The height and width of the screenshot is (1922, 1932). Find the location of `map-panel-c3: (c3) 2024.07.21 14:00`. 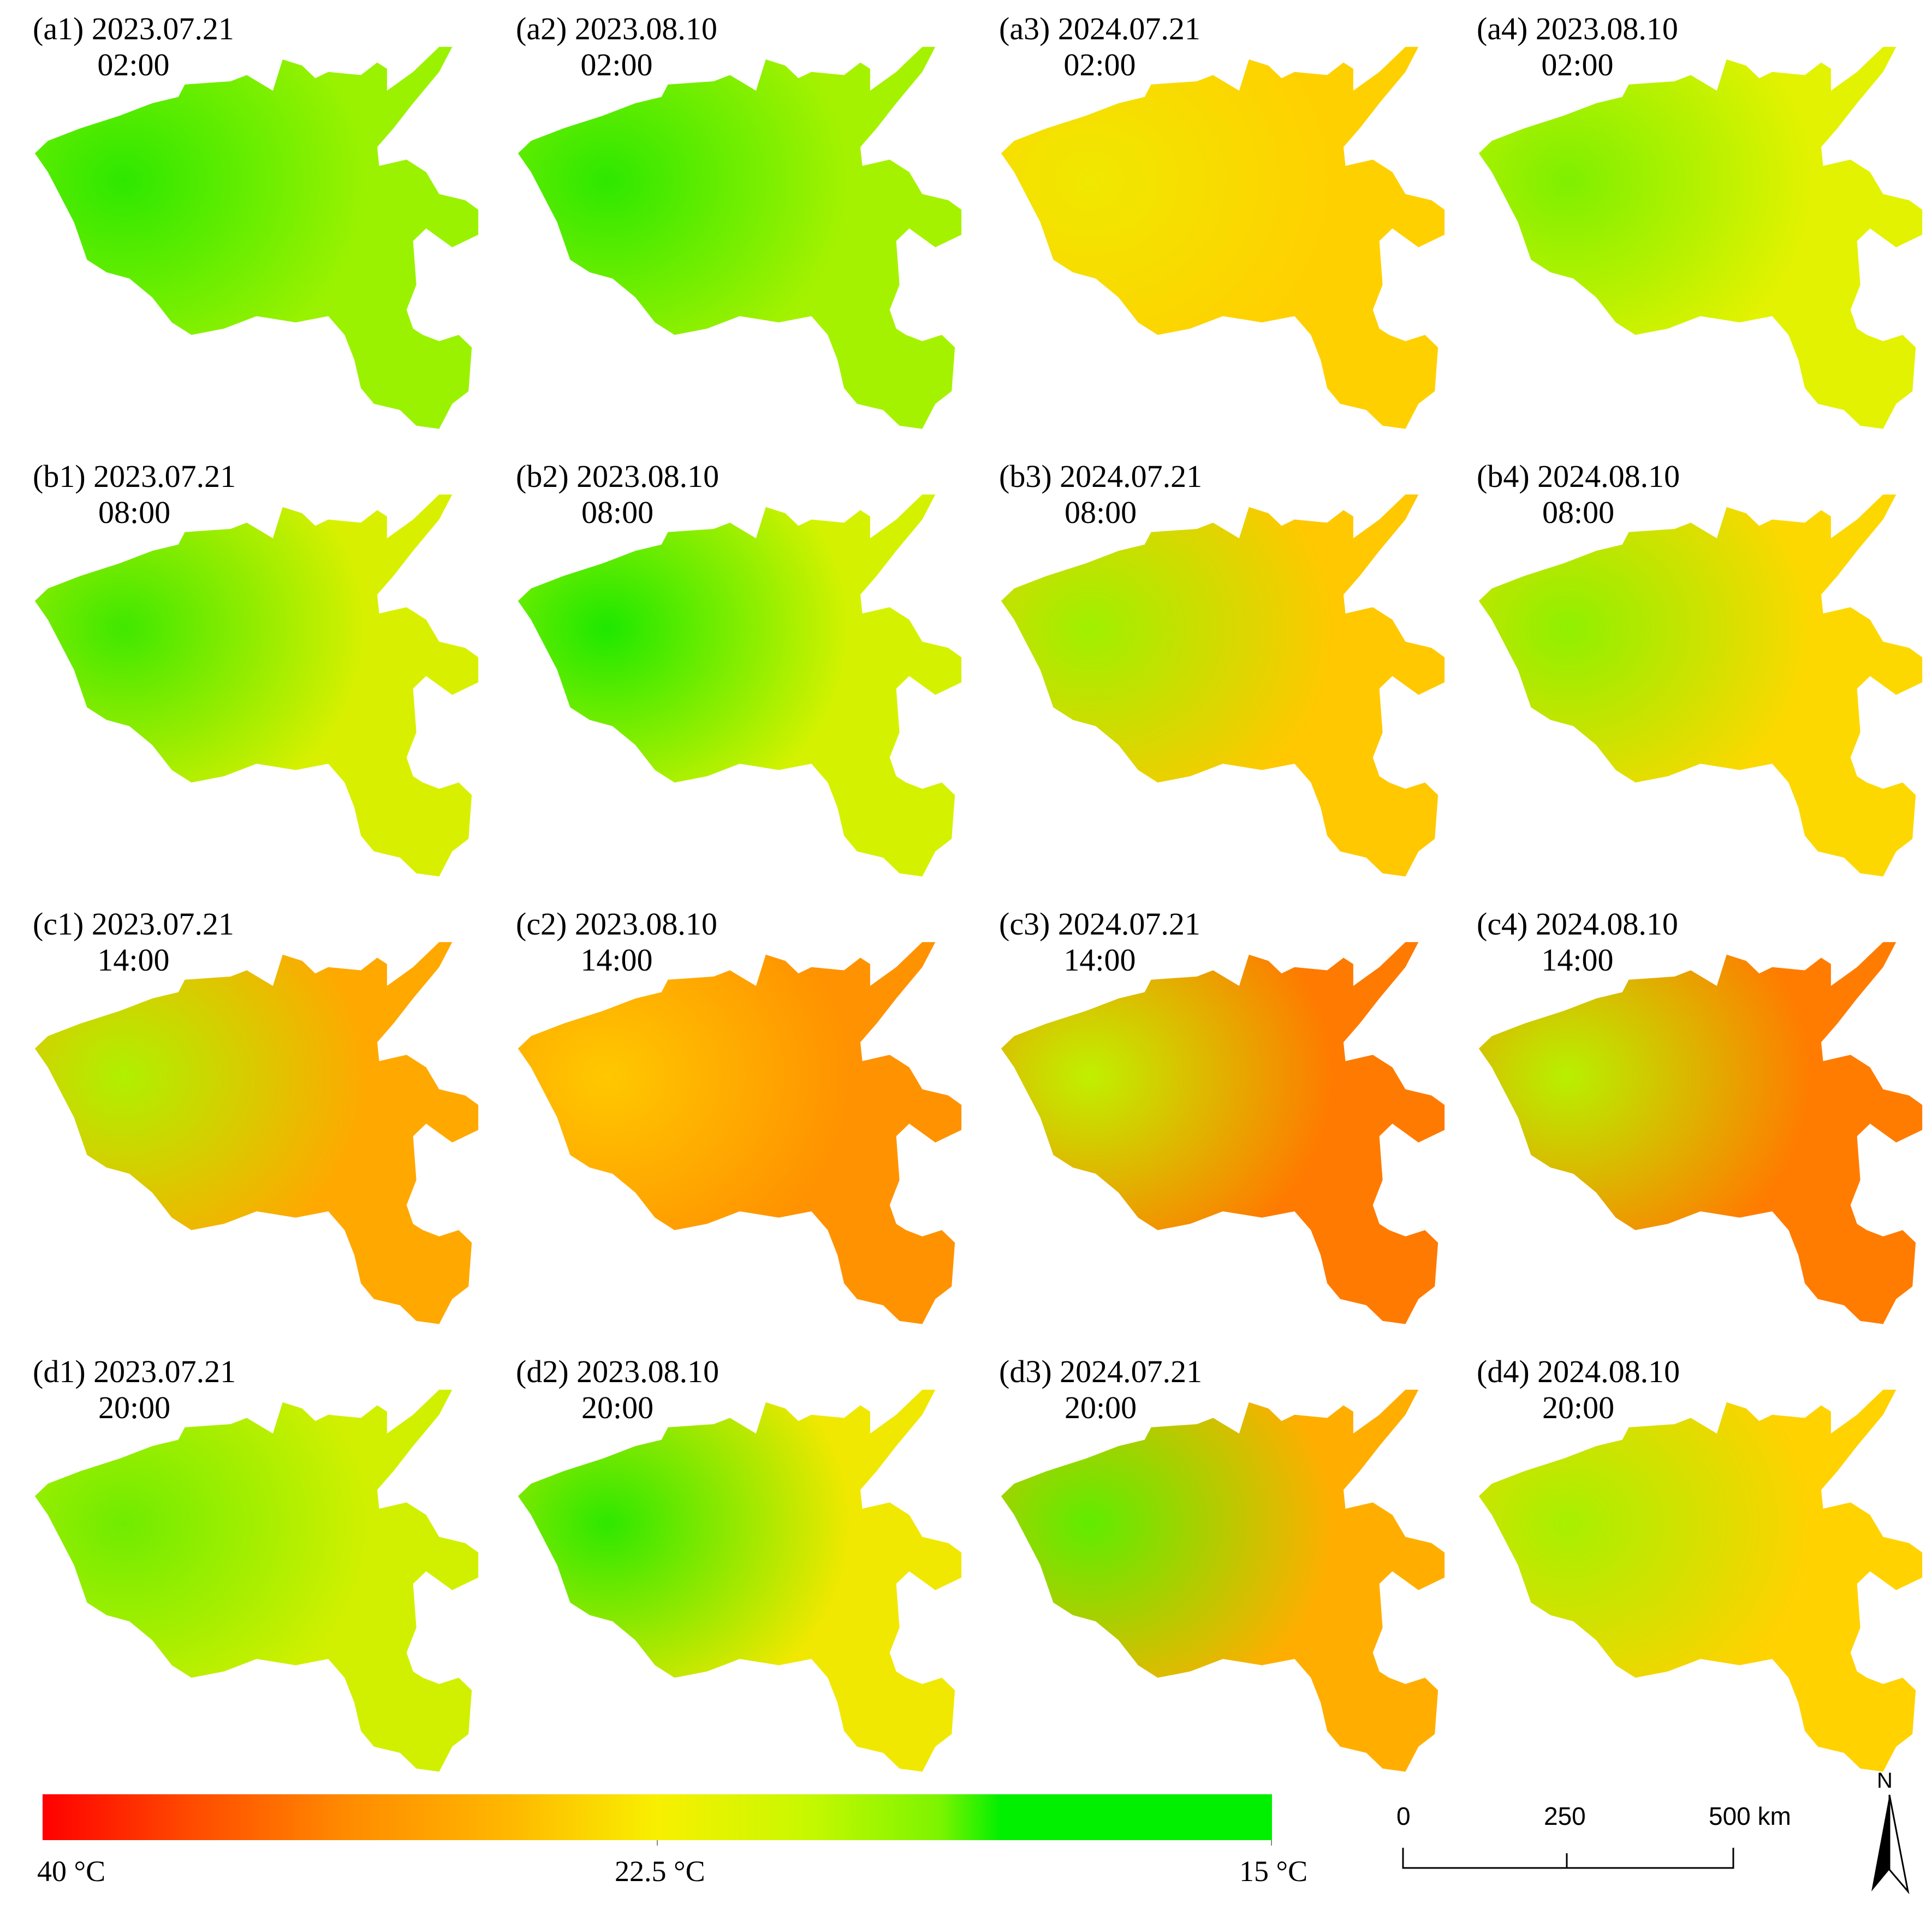

map-panel-c3: (c3) 2024.07.21 14:00 is located at coordinates (1217, 1119).